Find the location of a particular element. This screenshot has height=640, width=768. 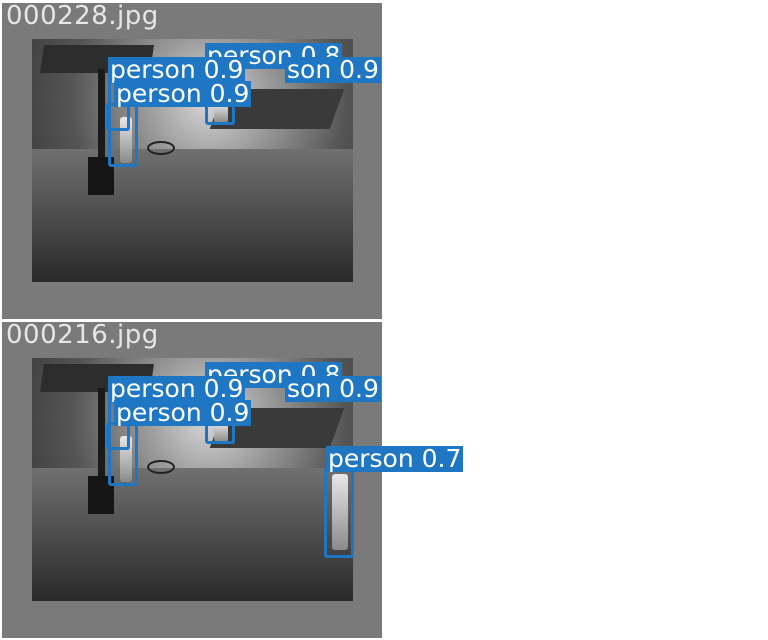

filename-label: 000216.jpg is located at coordinates (82, 336).